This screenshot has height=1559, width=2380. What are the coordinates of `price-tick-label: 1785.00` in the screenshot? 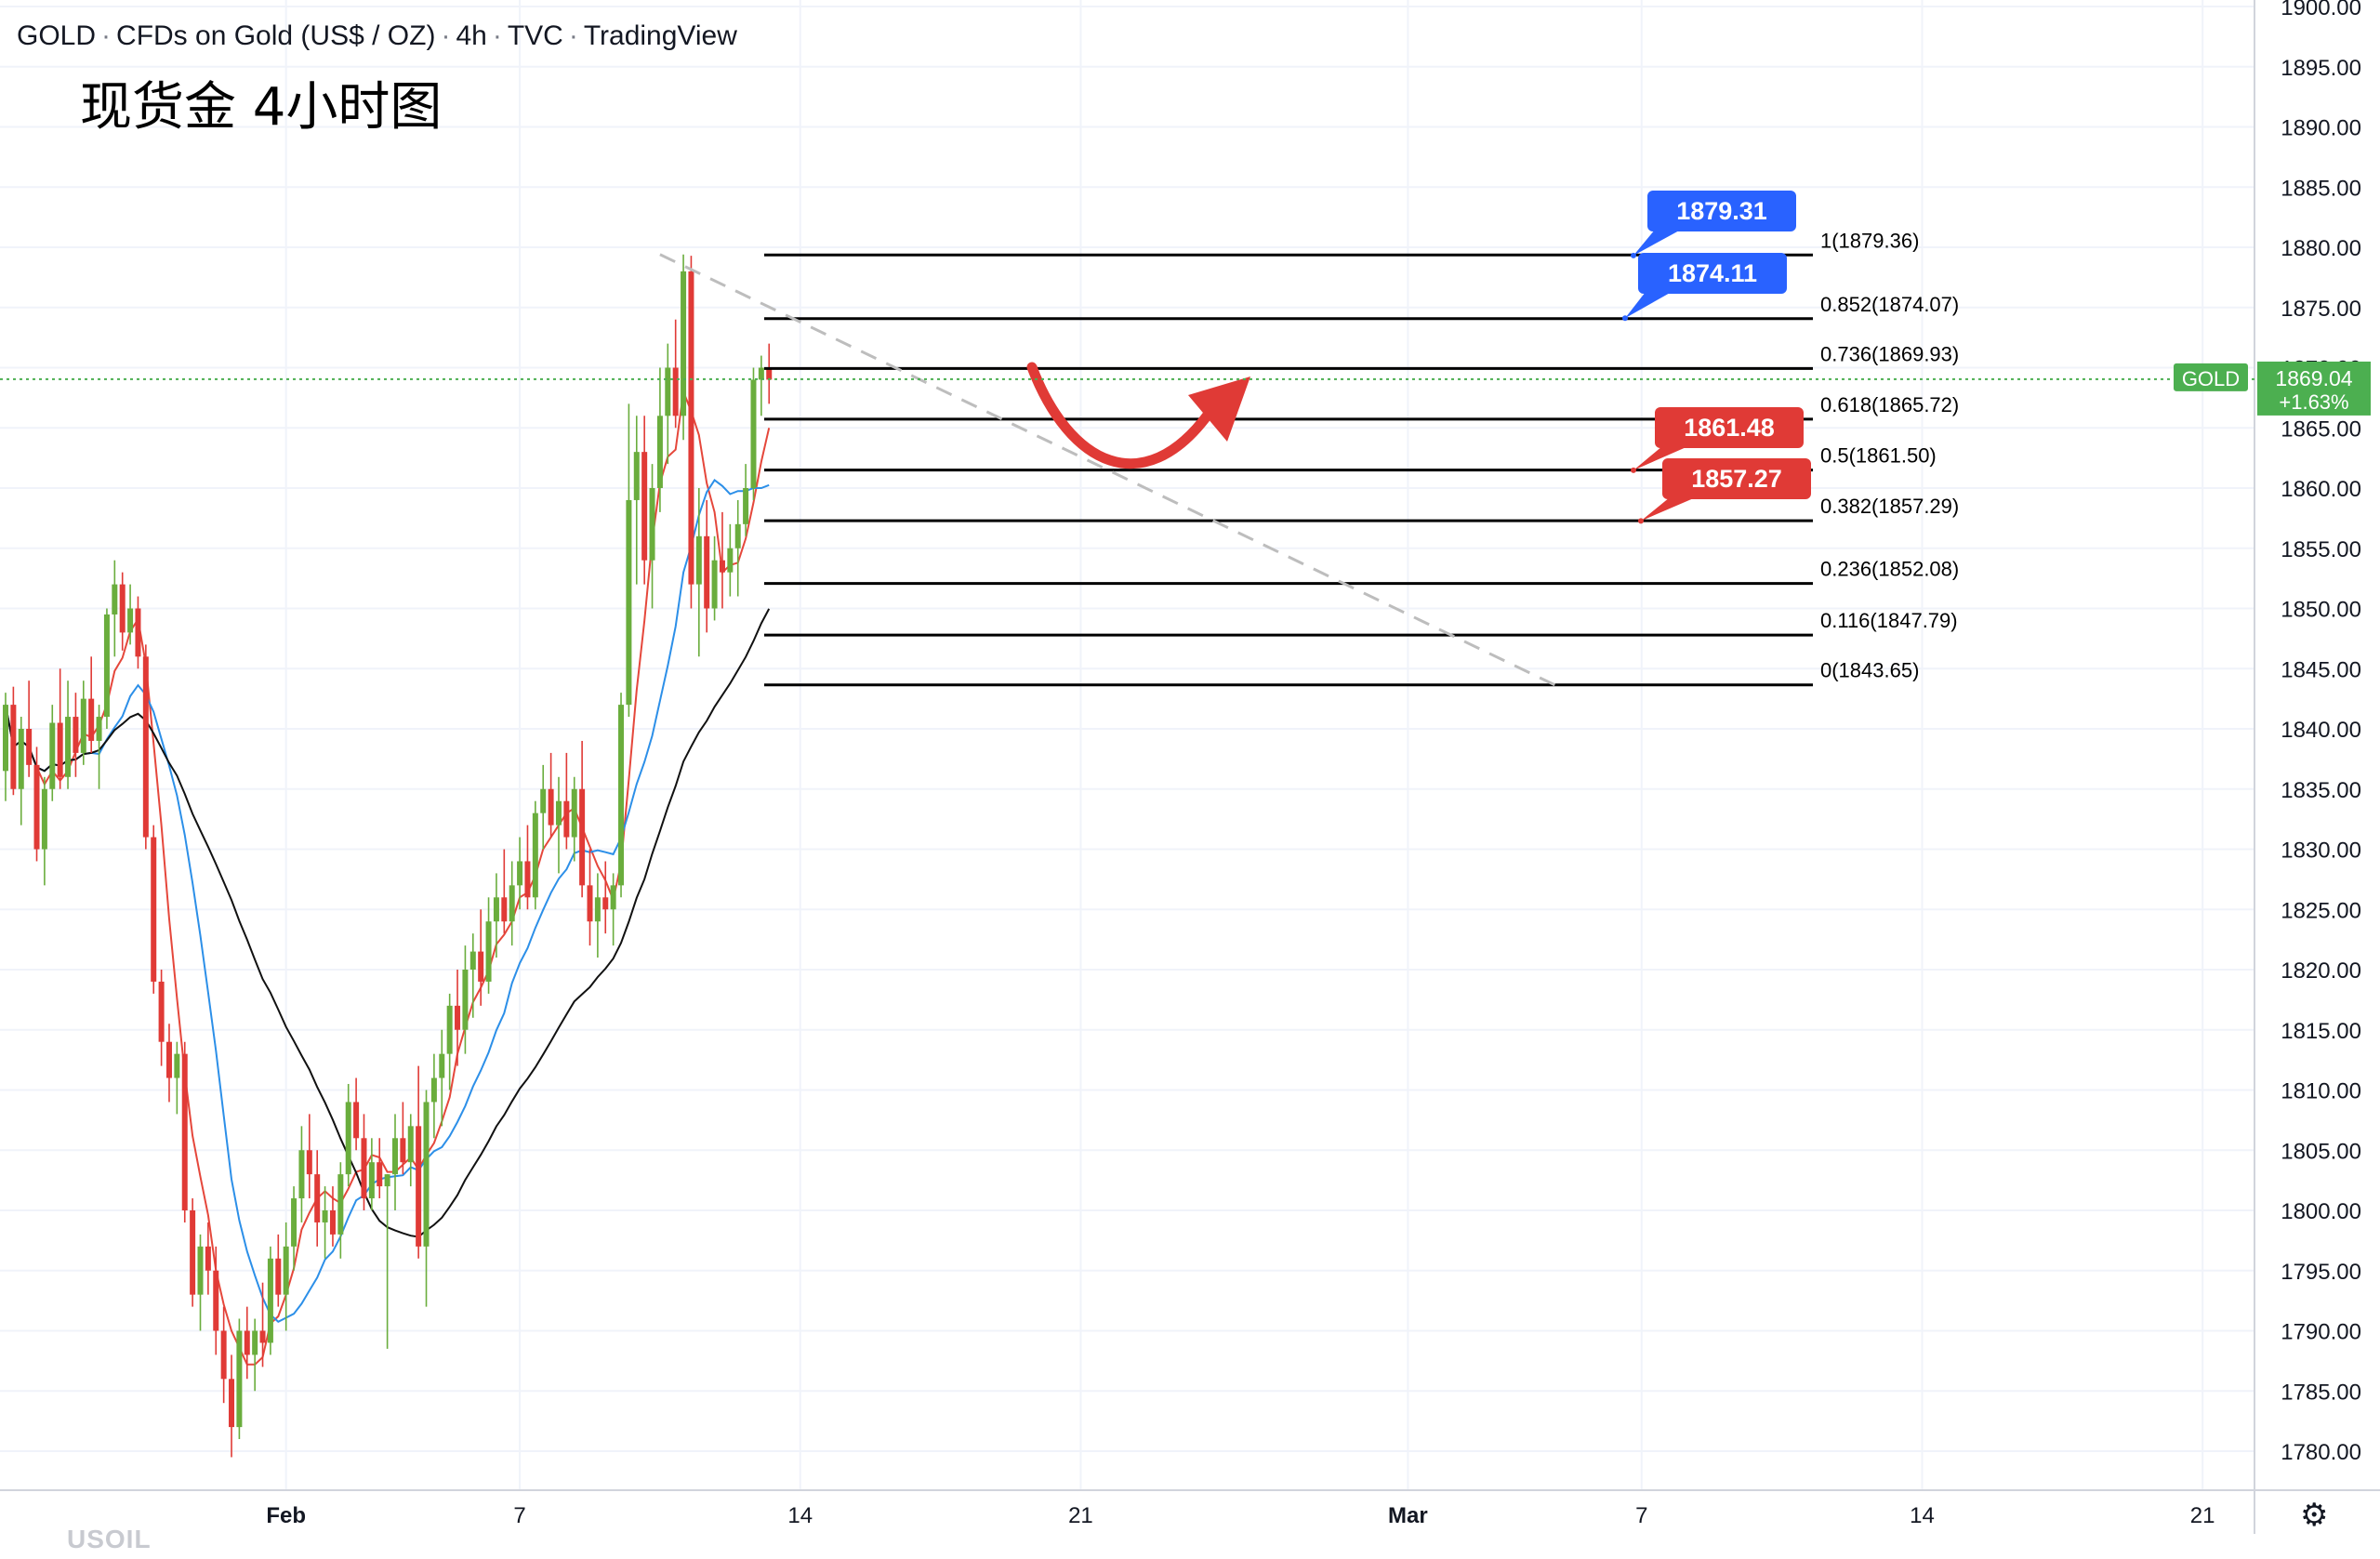 It's located at (2321, 1392).